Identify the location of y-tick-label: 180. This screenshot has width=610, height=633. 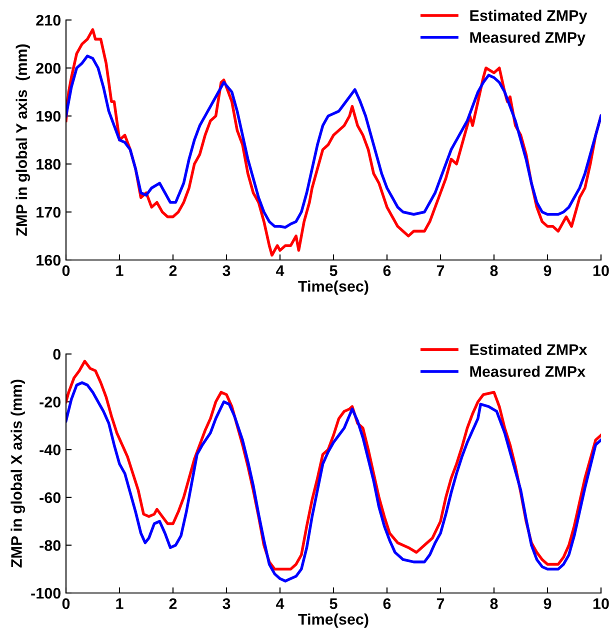
(48, 164).